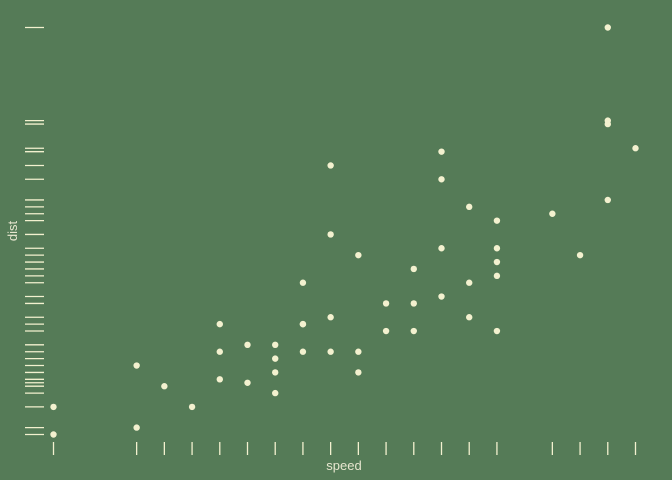 The image size is (672, 480). I want to click on x-axis-label: speed, so click(343, 465).